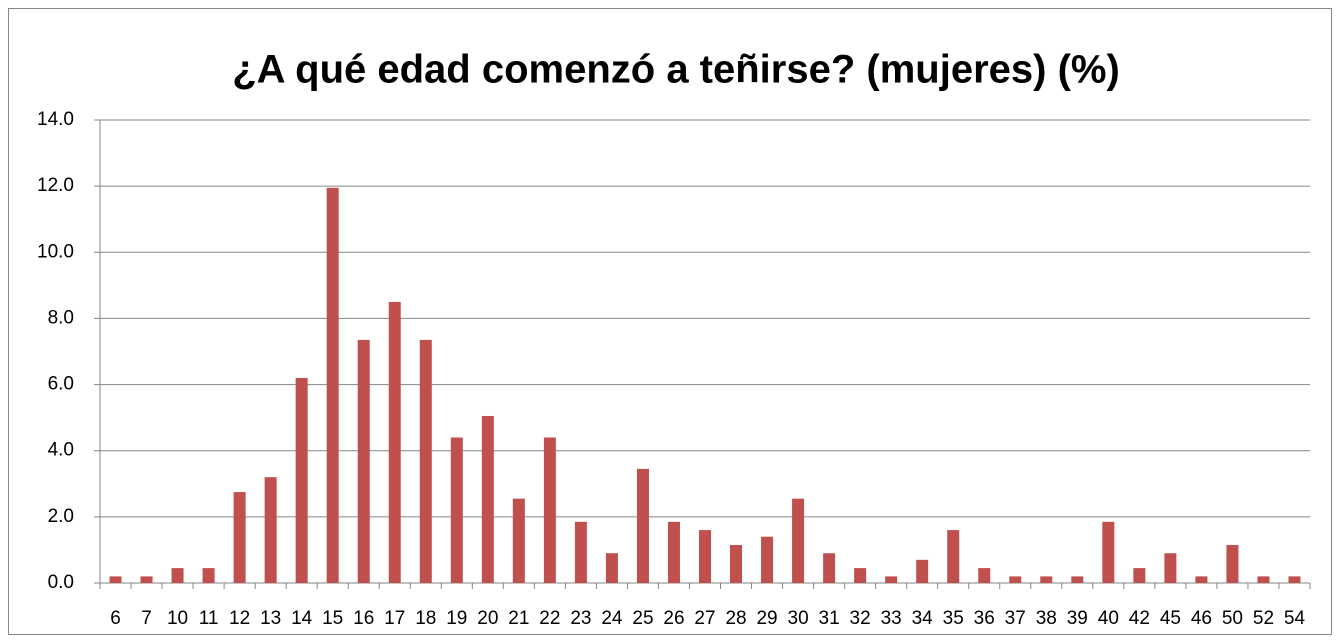 The height and width of the screenshot is (643, 1340). I want to click on x-tick-label: 16, so click(363, 618).